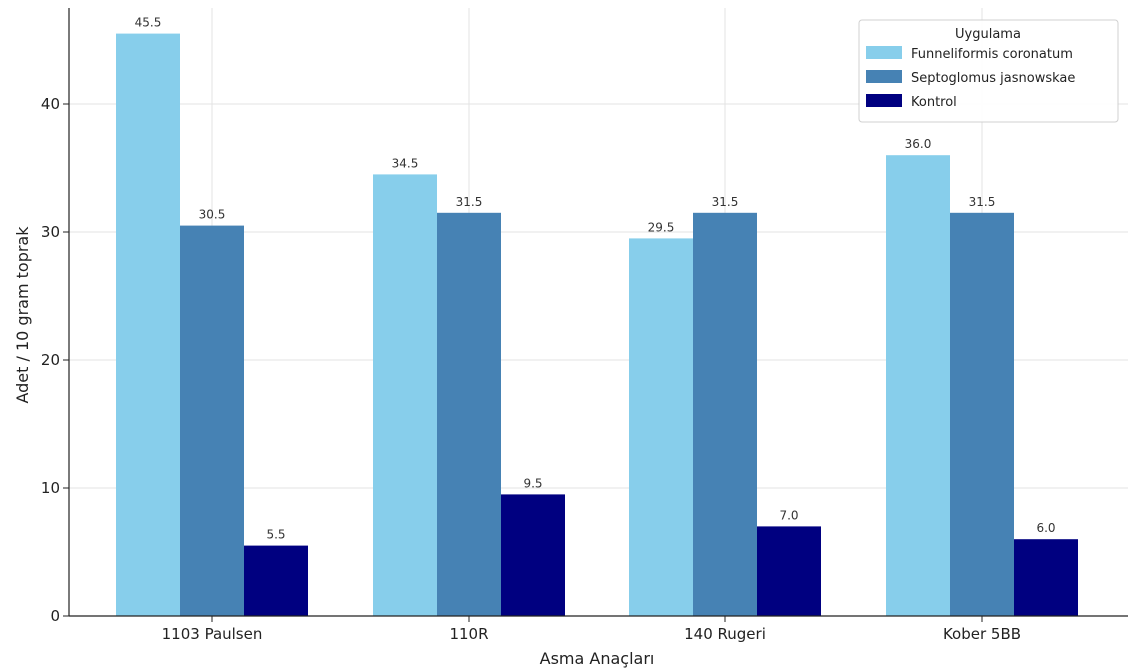 This screenshot has height=670, width=1128. Describe the element at coordinates (405, 163) in the screenshot. I see `data-label: 34.5` at that location.